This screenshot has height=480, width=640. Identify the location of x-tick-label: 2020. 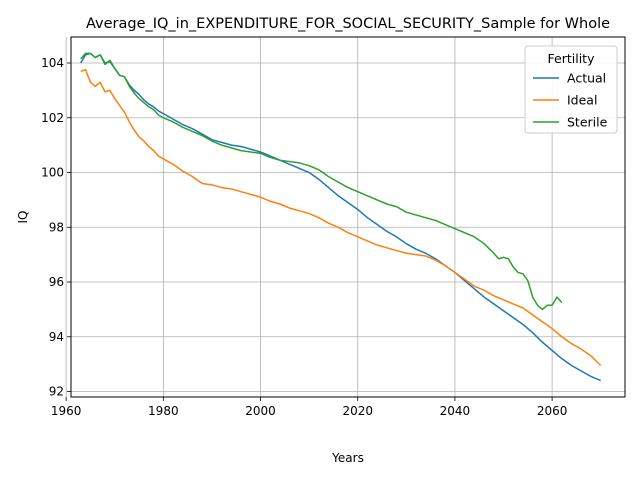
(357, 411).